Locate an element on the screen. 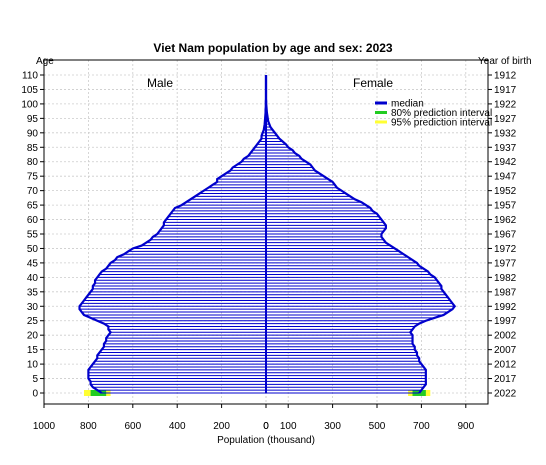 This screenshot has height=465, width=546. birth-year-tick-label-1917: 1917 is located at coordinates (505, 90).